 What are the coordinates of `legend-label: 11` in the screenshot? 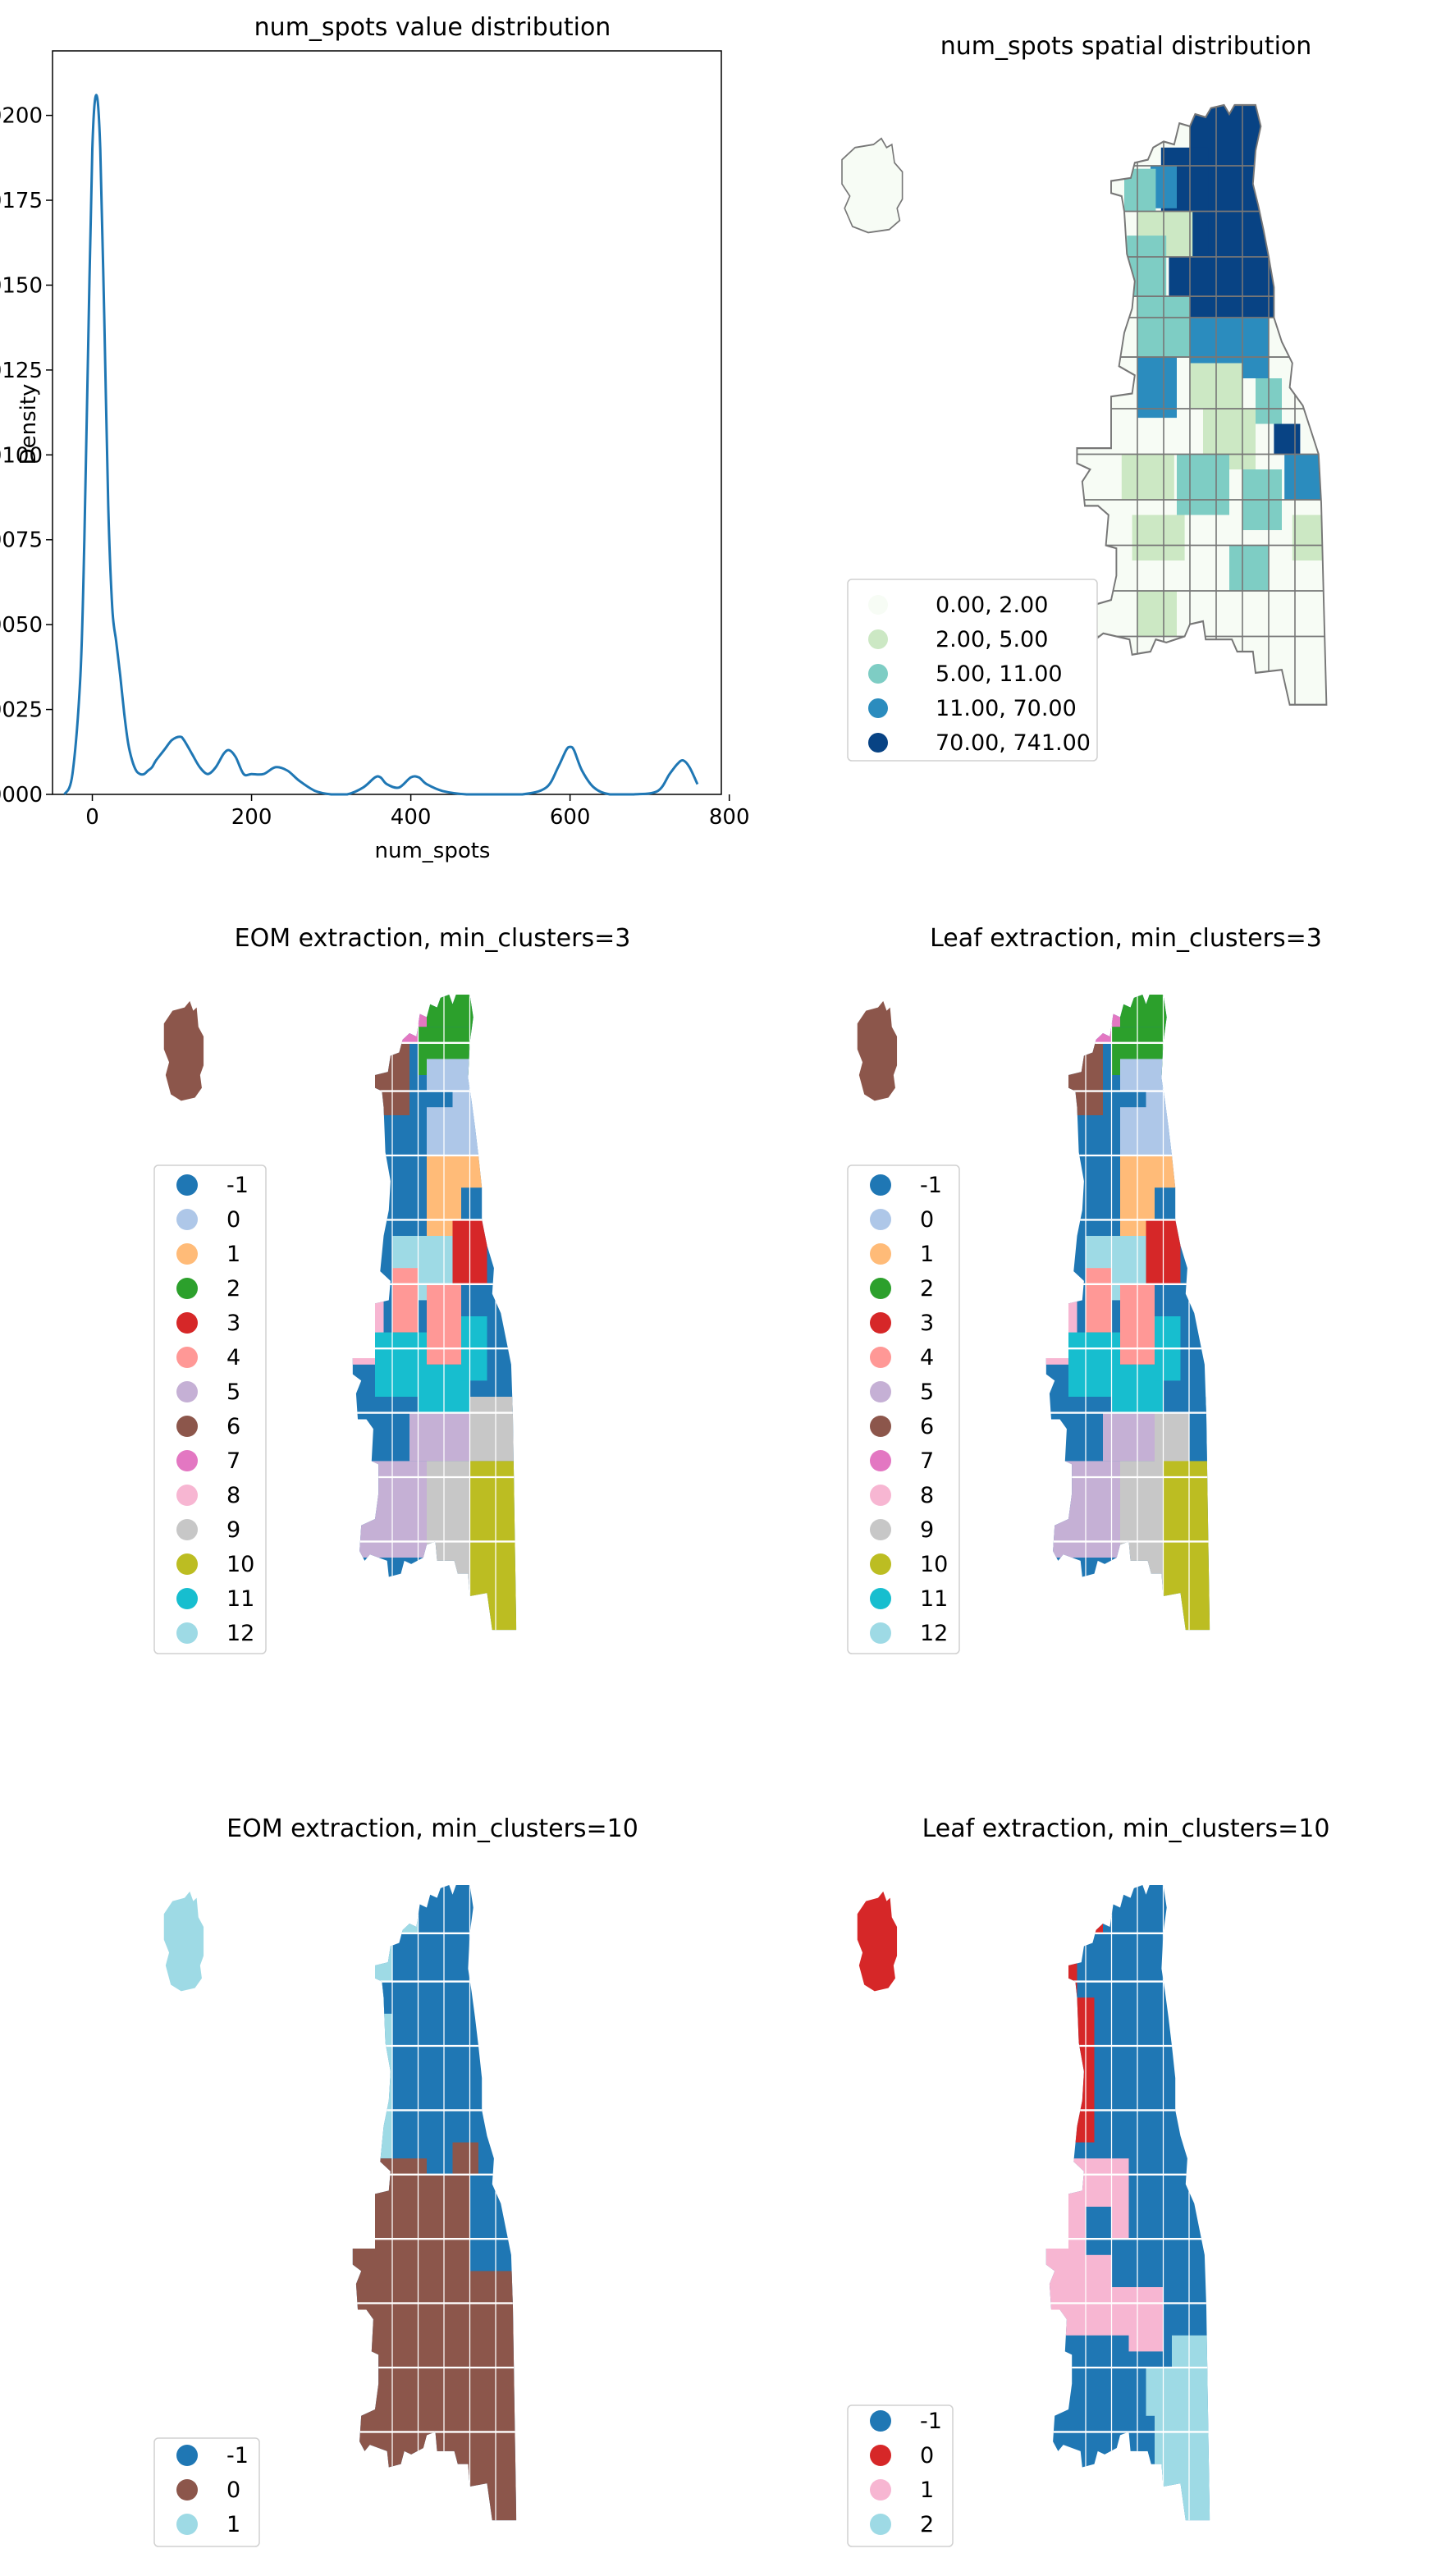 It's located at (240, 1599).